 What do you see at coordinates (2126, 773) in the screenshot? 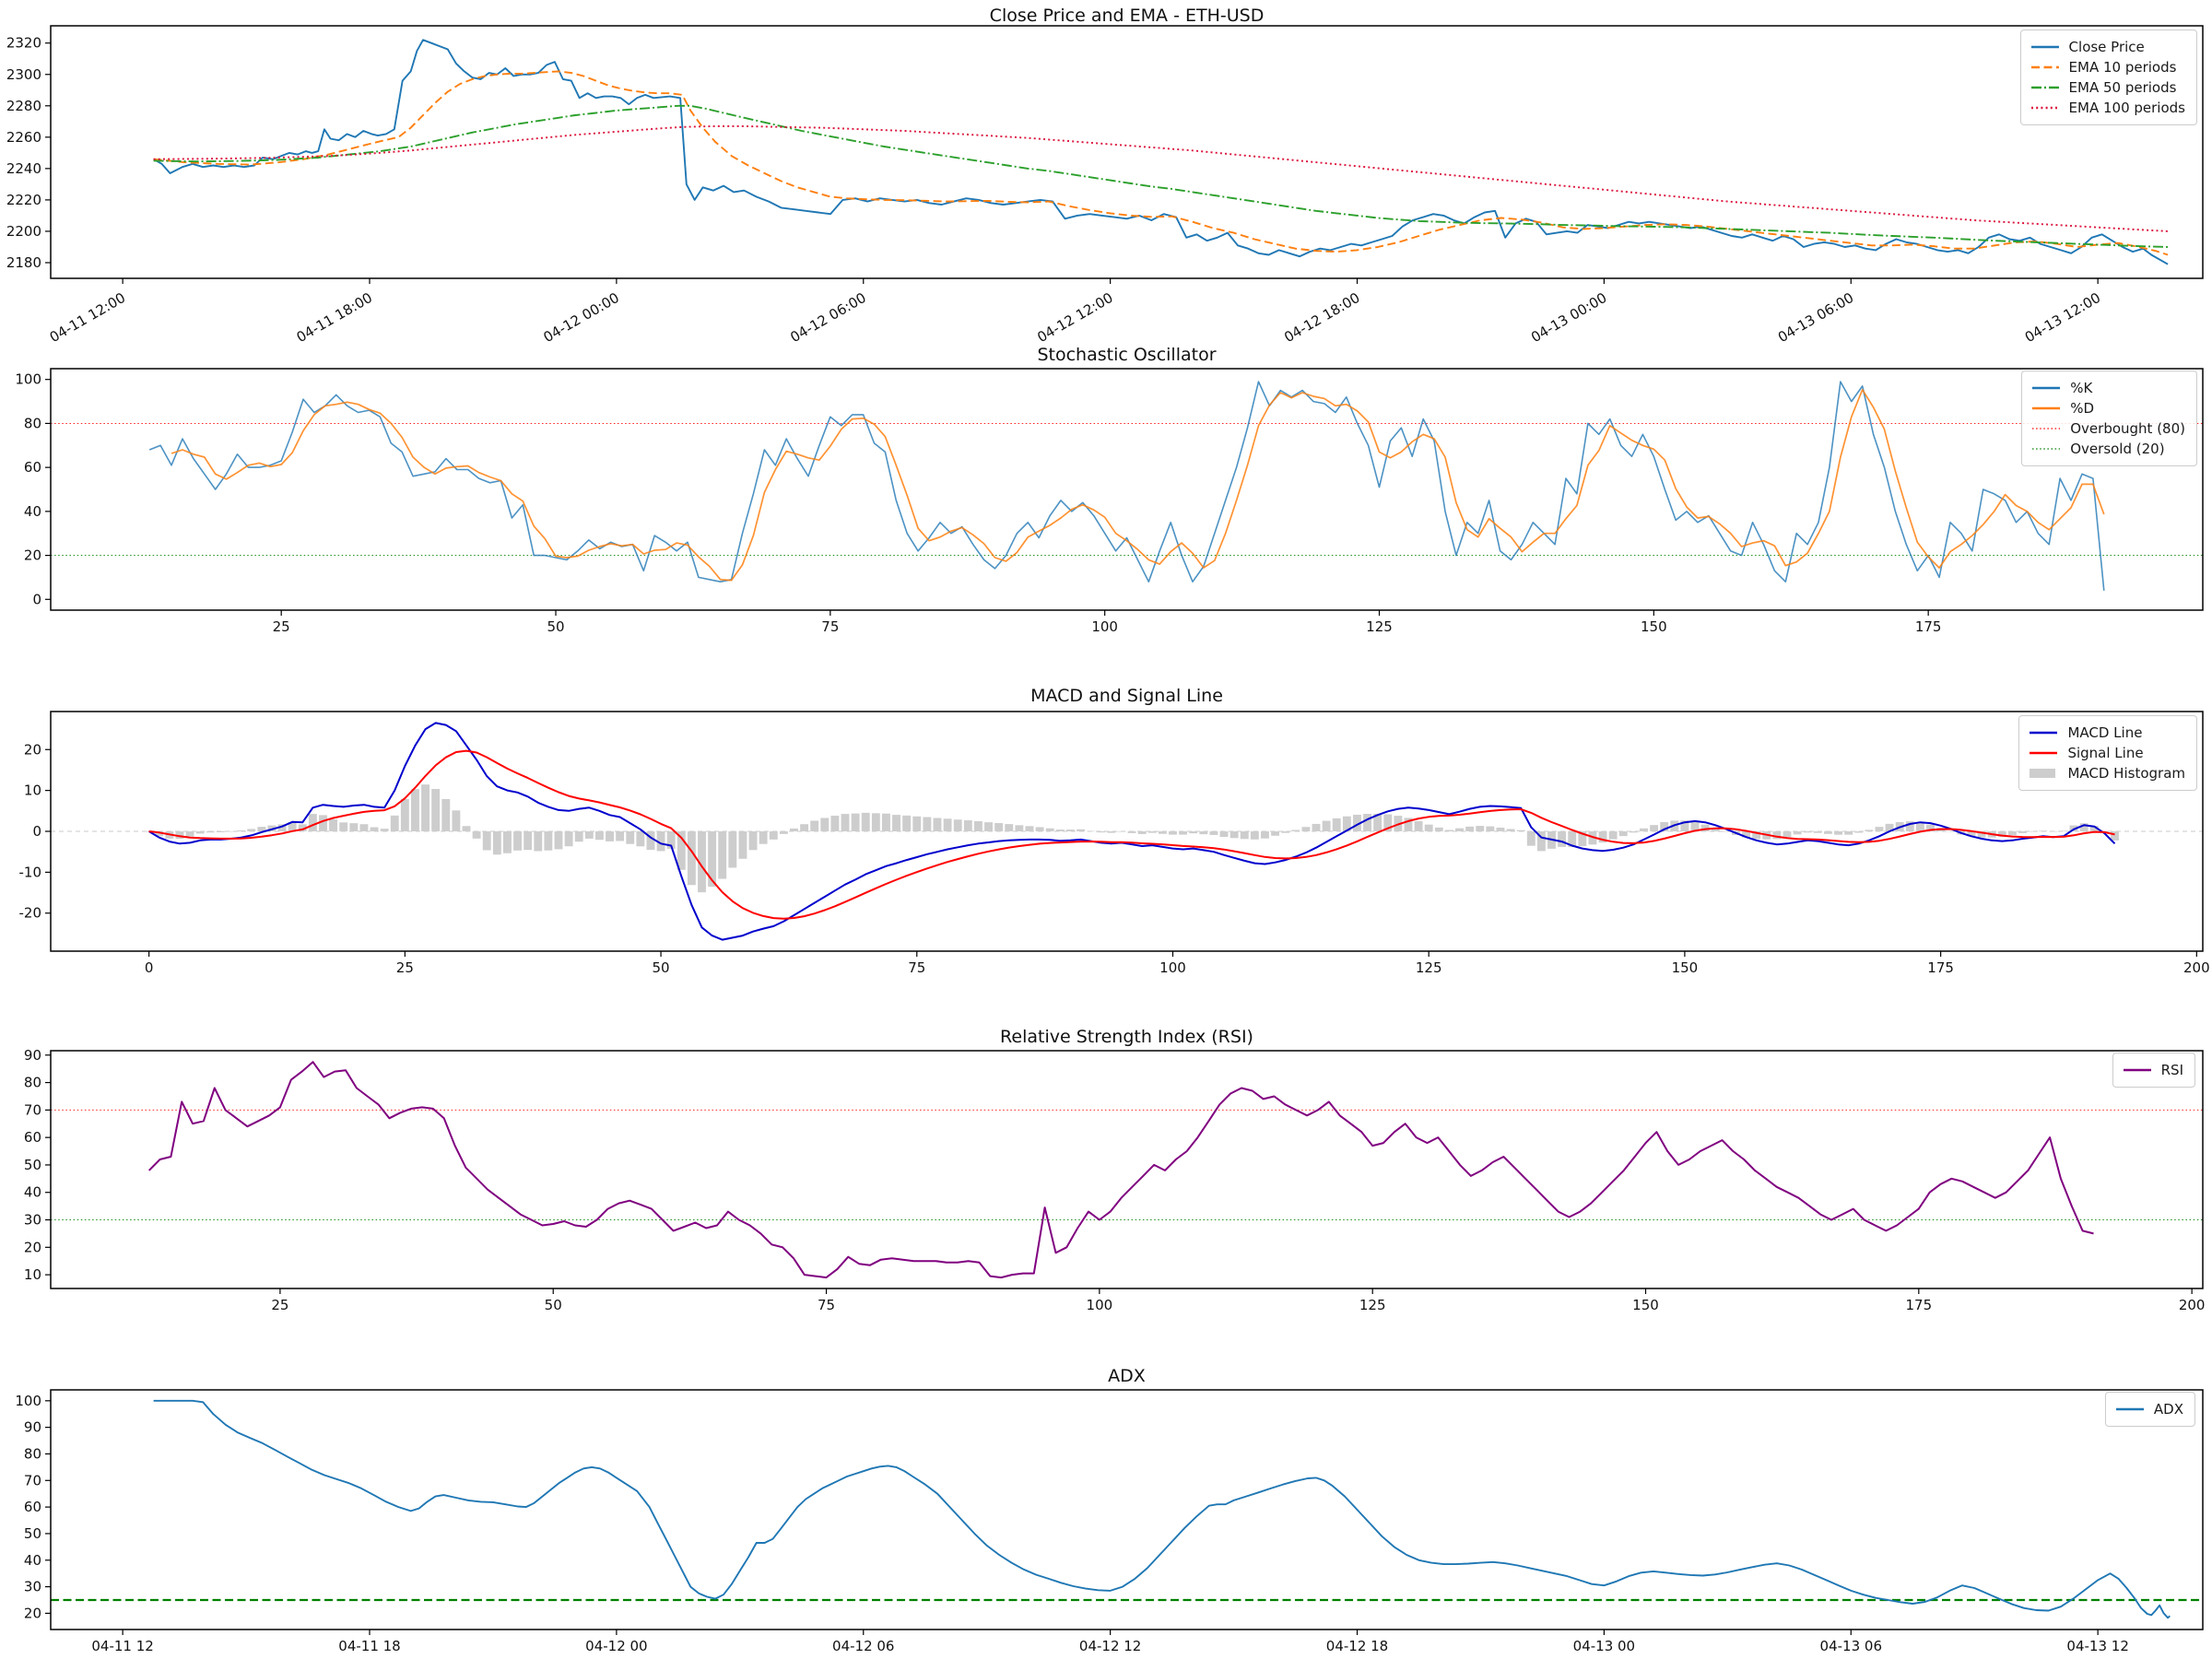
I see `legend-label: MACD Histogram` at bounding box center [2126, 773].